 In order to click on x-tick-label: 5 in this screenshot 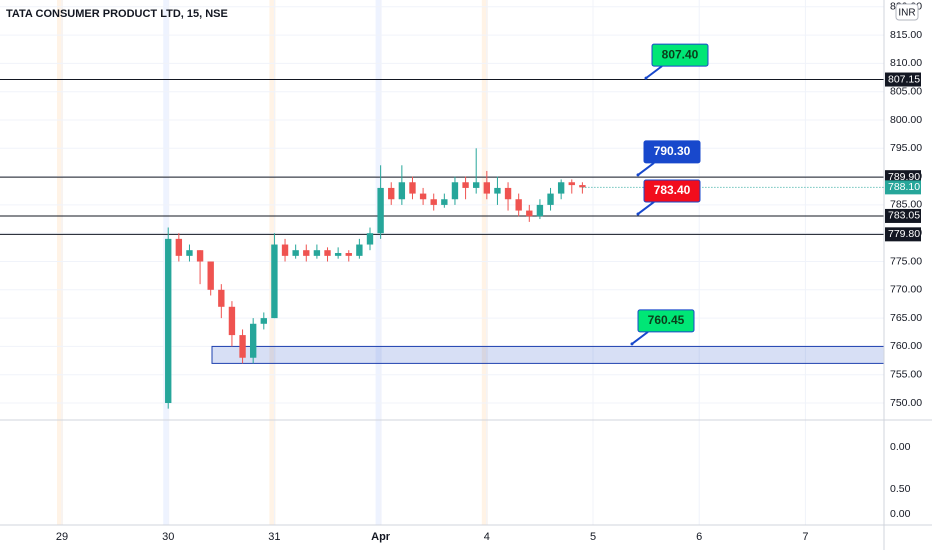, I will do `click(593, 537)`.